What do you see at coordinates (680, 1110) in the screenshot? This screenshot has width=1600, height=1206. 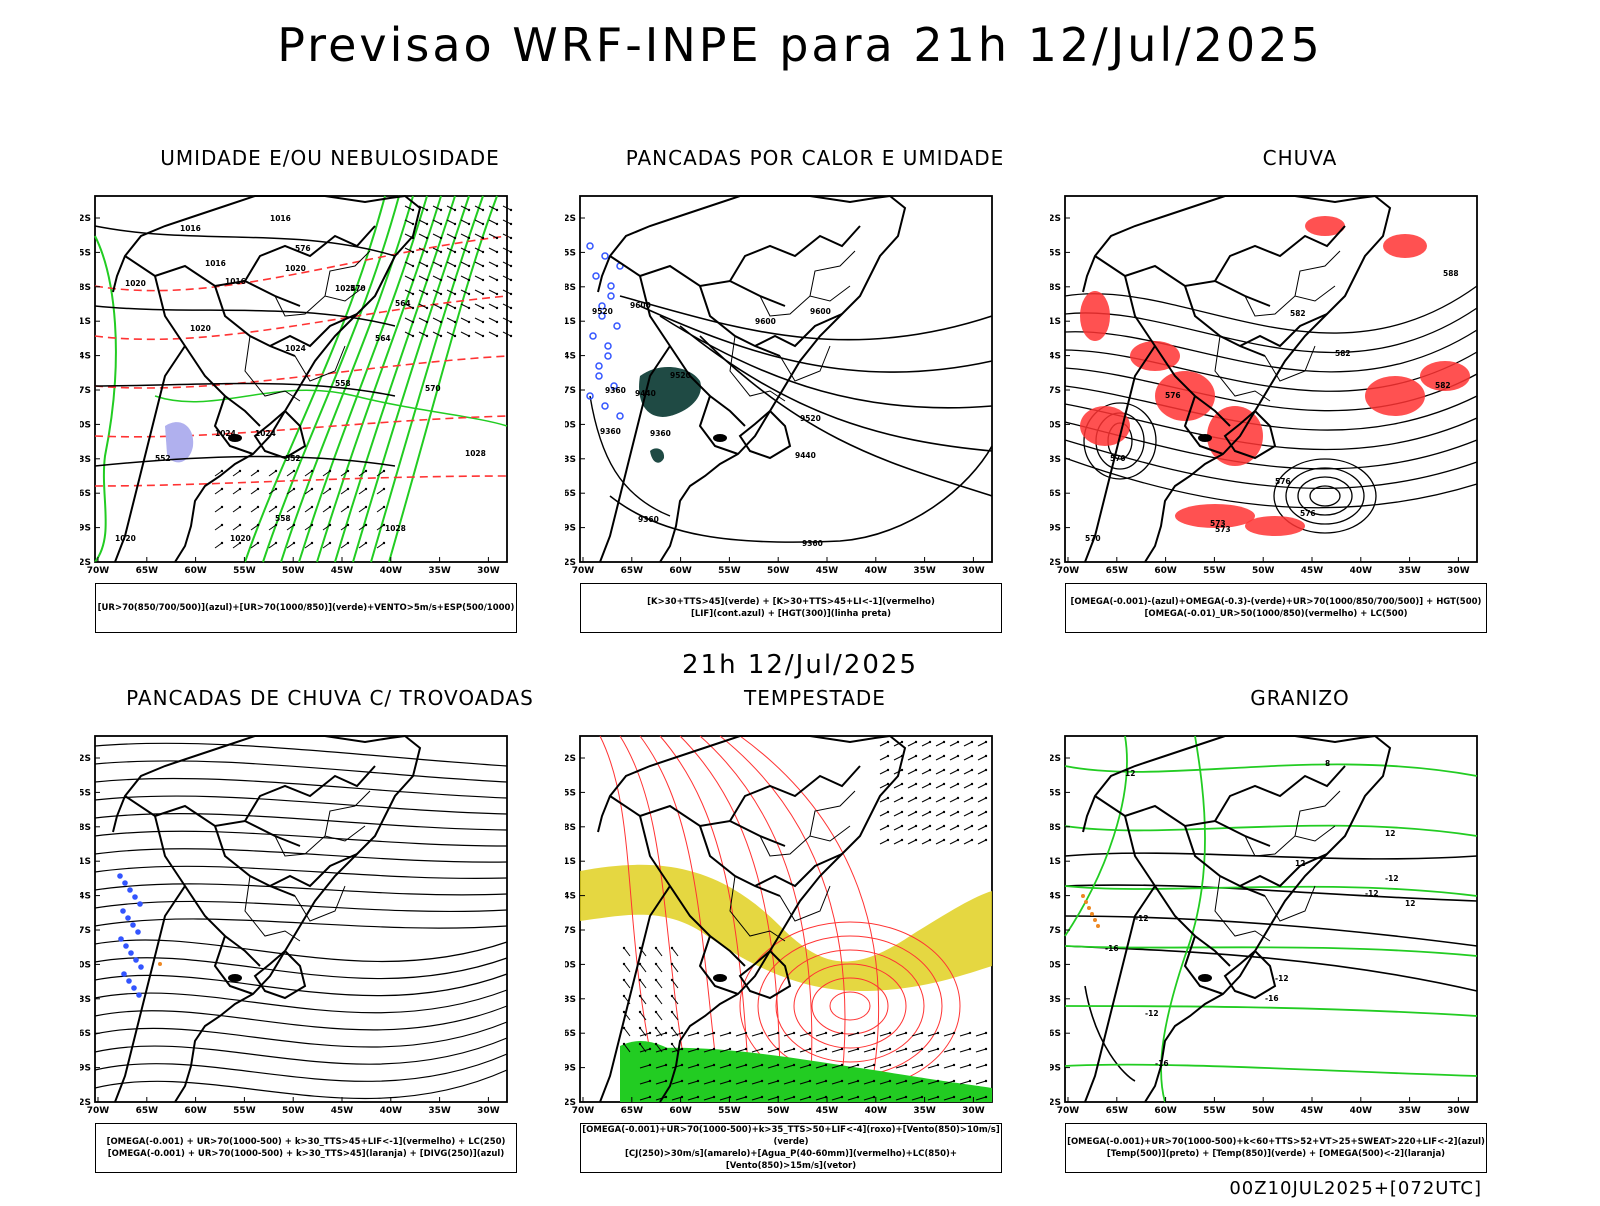 I see `lon-tick-label: 60W` at bounding box center [680, 1110].